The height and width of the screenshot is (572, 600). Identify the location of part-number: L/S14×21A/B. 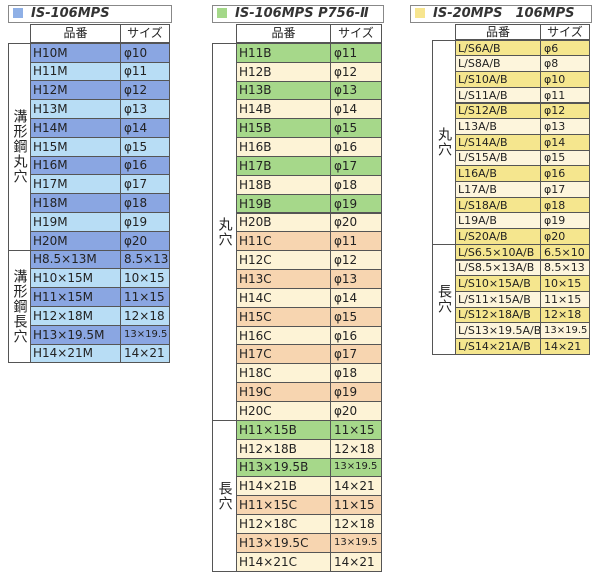
(498, 346).